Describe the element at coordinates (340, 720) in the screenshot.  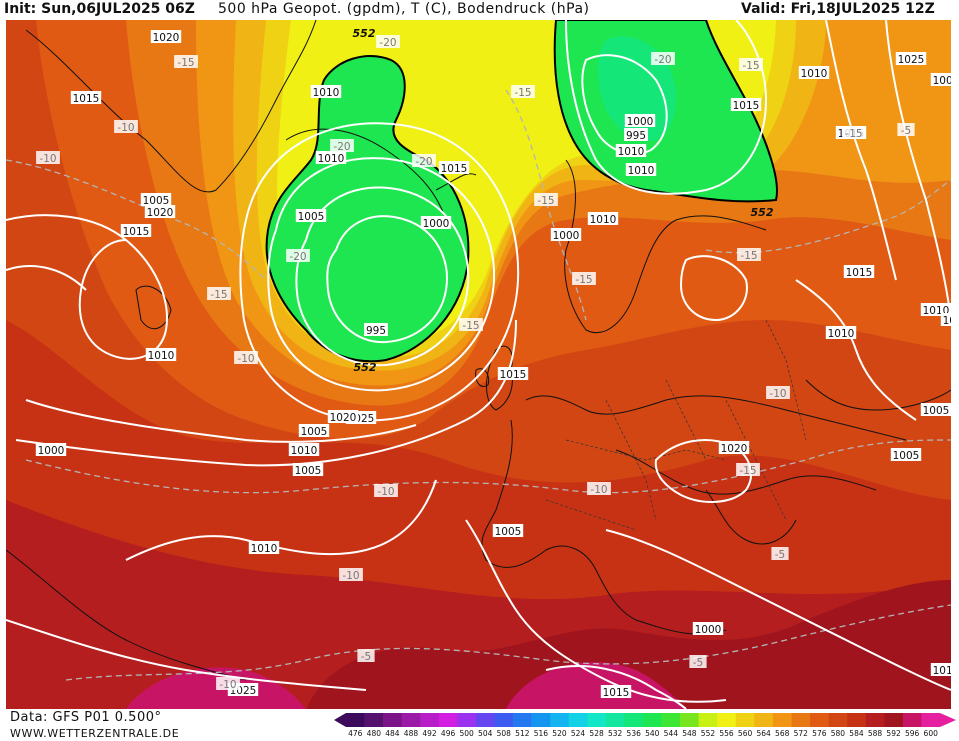
I see `scale-arrow-left` at that location.